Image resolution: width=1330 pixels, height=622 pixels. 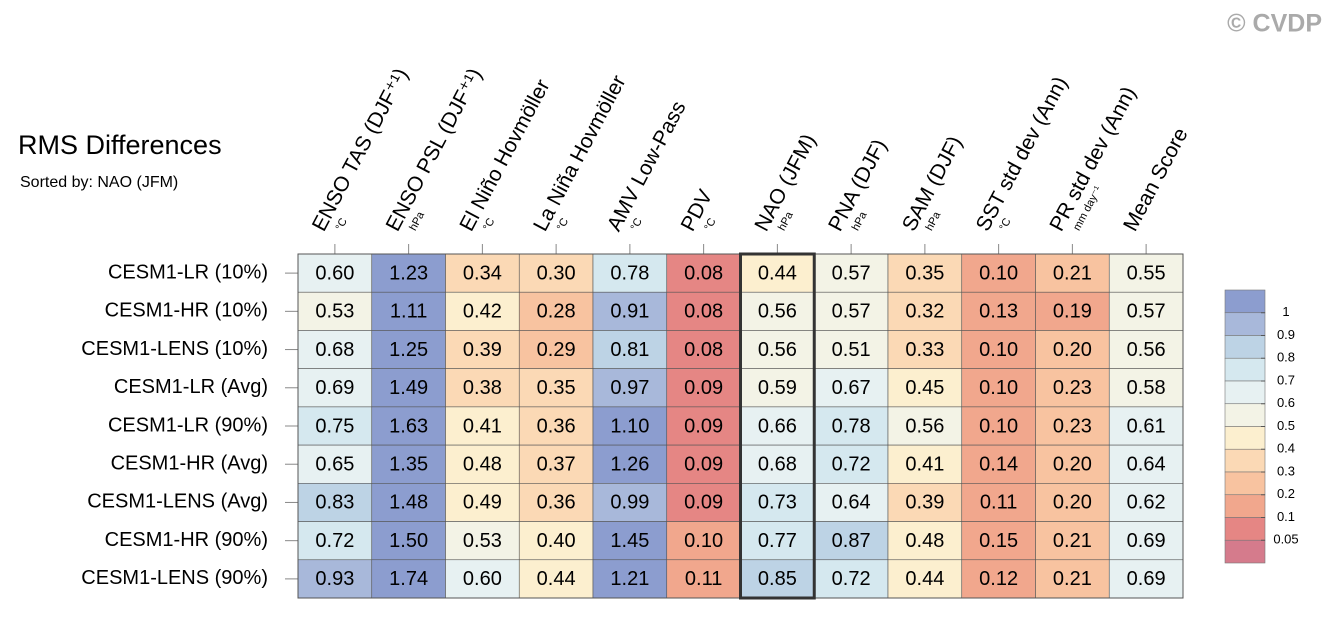 I want to click on cell-label: 0.81, so click(x=629, y=350).